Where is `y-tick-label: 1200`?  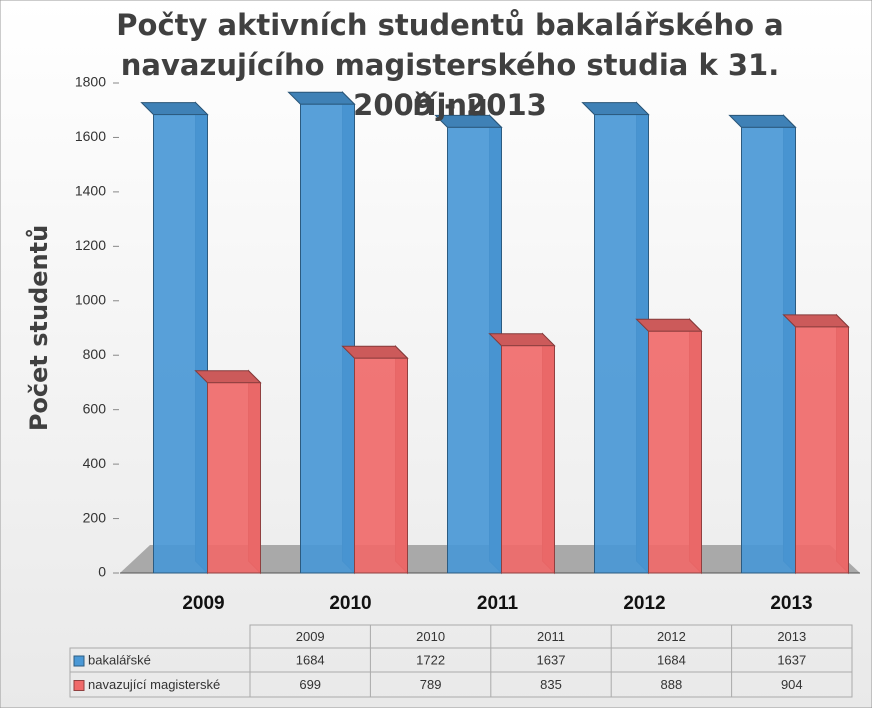 y-tick-label: 1200 is located at coordinates (90, 245).